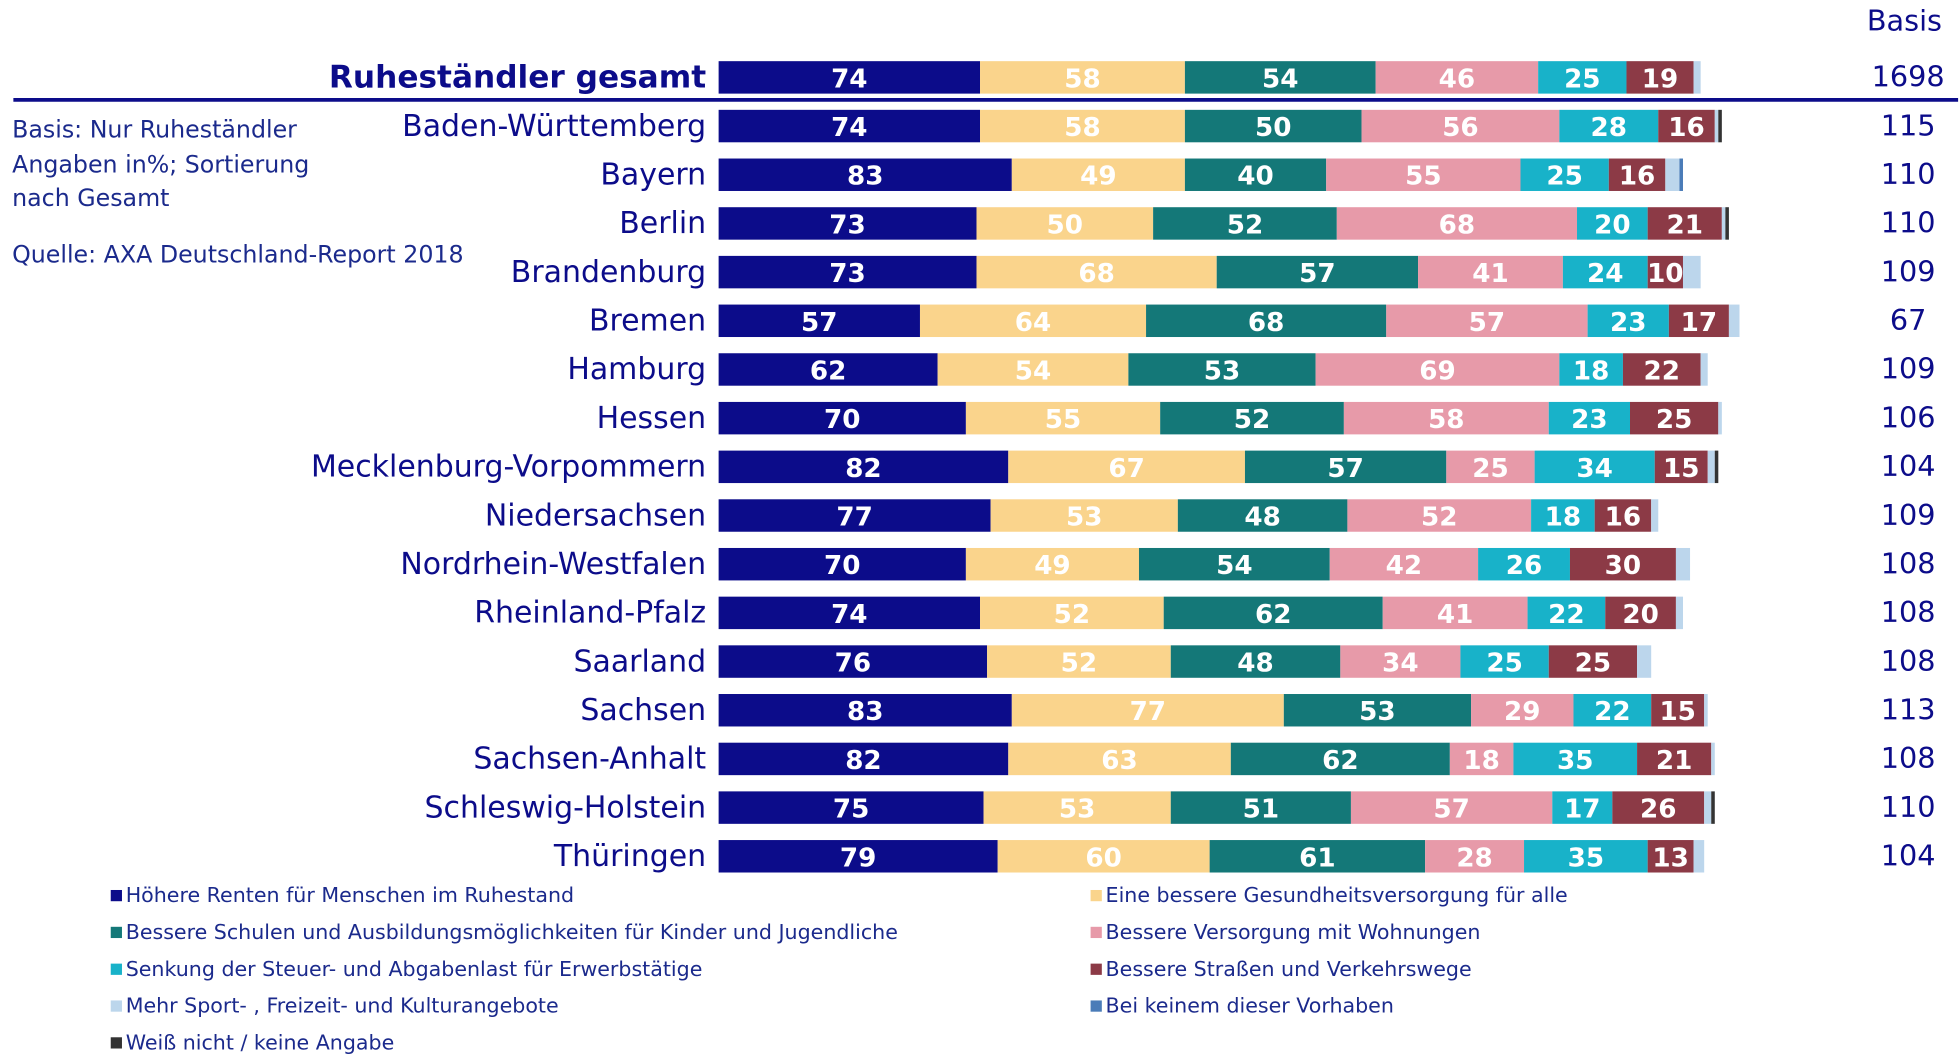 The image size is (1959, 1056). Describe the element at coordinates (1317, 858) in the screenshot. I see `value-label: 61` at that location.